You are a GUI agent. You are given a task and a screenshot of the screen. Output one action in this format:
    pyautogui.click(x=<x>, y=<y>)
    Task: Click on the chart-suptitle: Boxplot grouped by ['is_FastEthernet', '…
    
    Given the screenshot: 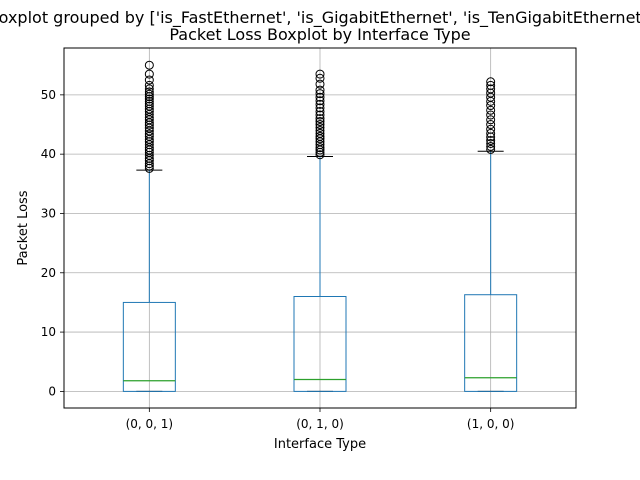 What is the action you would take?
    pyautogui.click(x=320, y=18)
    